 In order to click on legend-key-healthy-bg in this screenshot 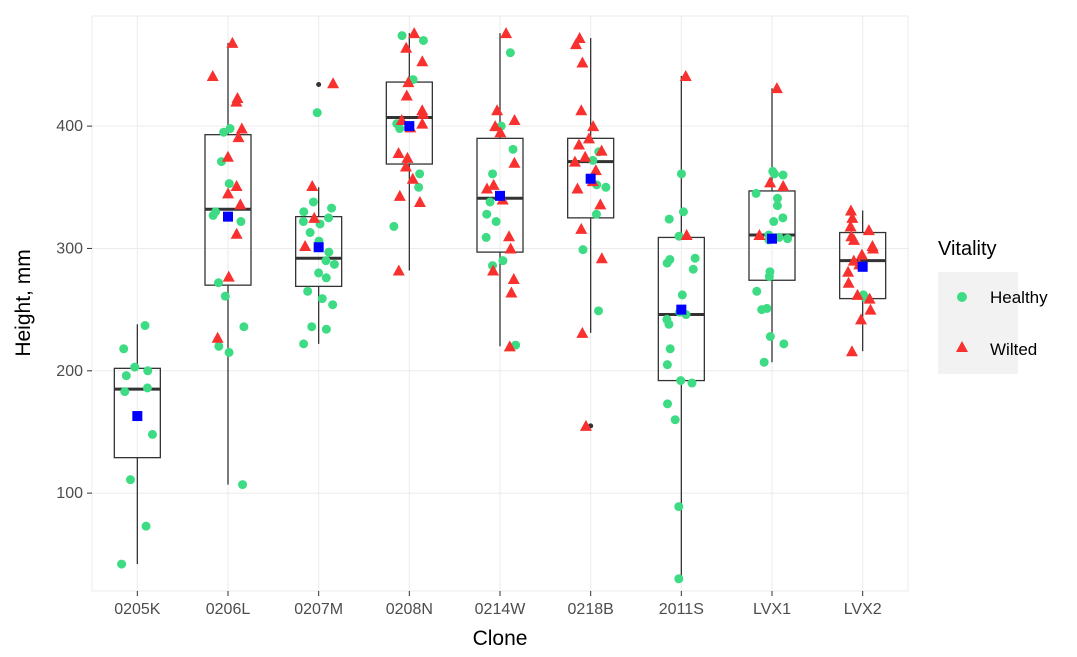, I will do `click(978, 323)`.